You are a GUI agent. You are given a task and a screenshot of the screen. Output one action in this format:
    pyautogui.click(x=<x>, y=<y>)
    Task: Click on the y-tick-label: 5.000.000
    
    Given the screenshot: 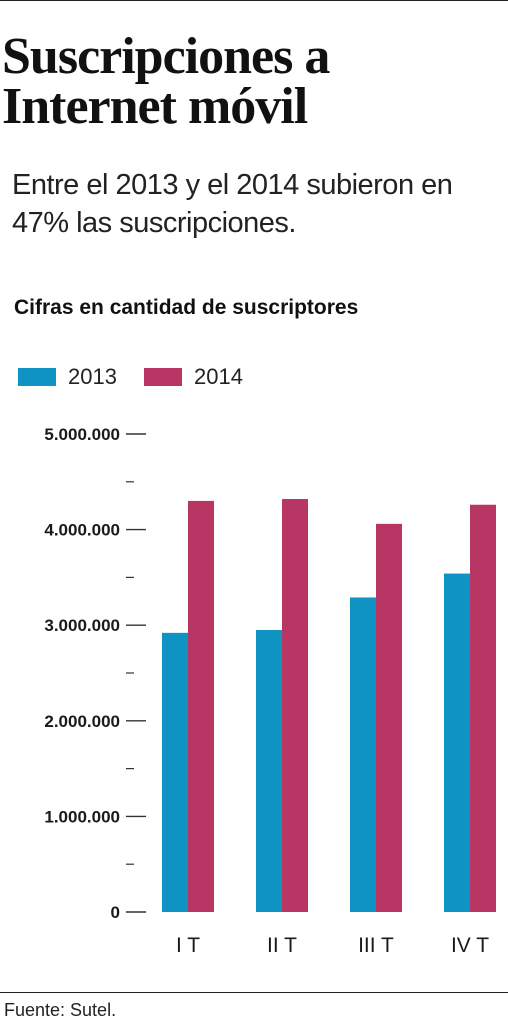 What is the action you would take?
    pyautogui.click(x=82, y=434)
    